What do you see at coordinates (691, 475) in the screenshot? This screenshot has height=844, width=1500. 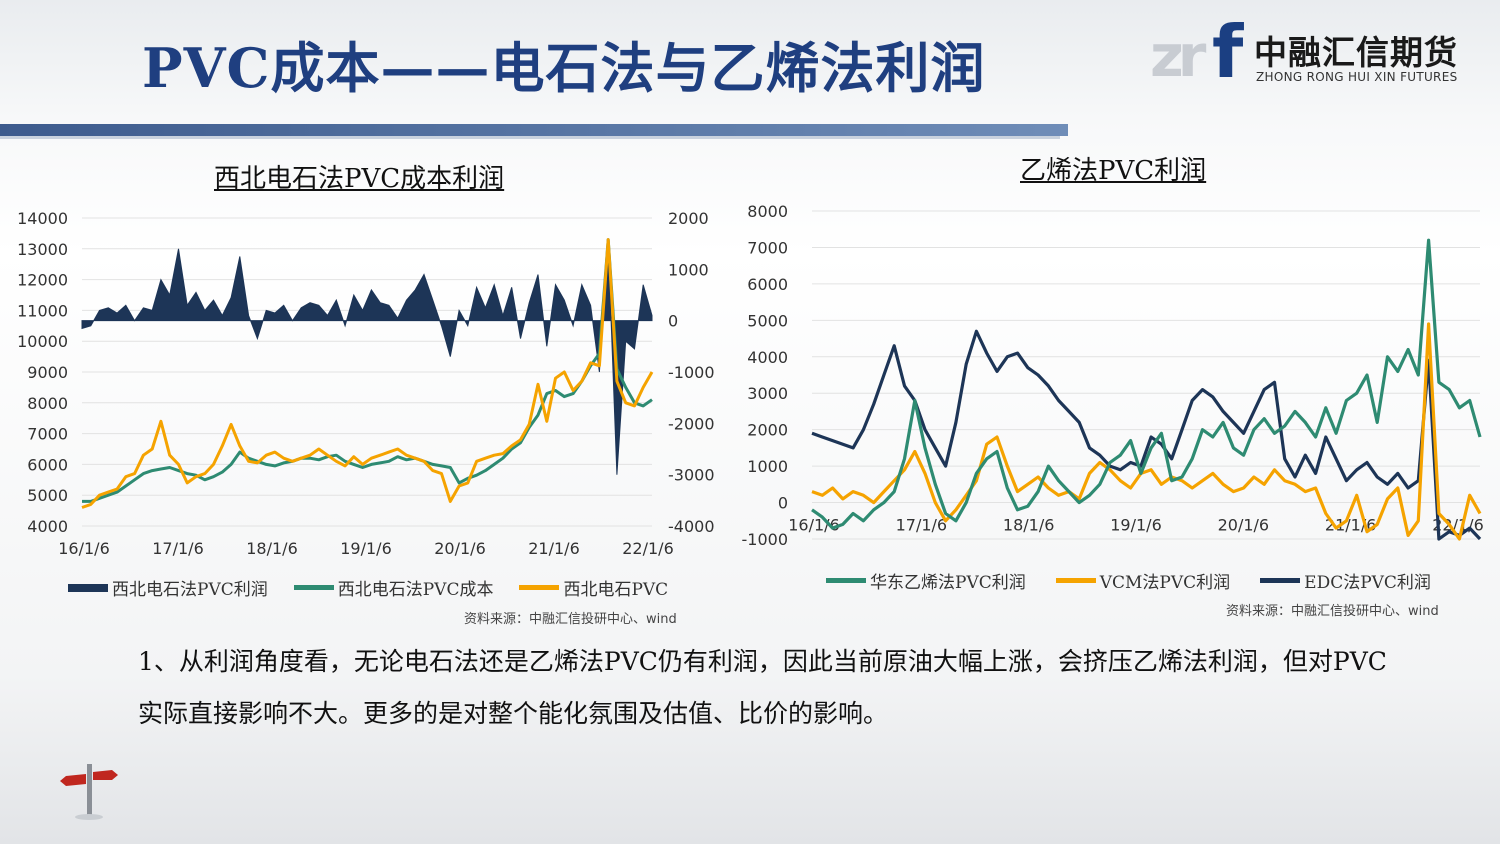 I see `y-tick-label-right: -3000` at bounding box center [691, 475].